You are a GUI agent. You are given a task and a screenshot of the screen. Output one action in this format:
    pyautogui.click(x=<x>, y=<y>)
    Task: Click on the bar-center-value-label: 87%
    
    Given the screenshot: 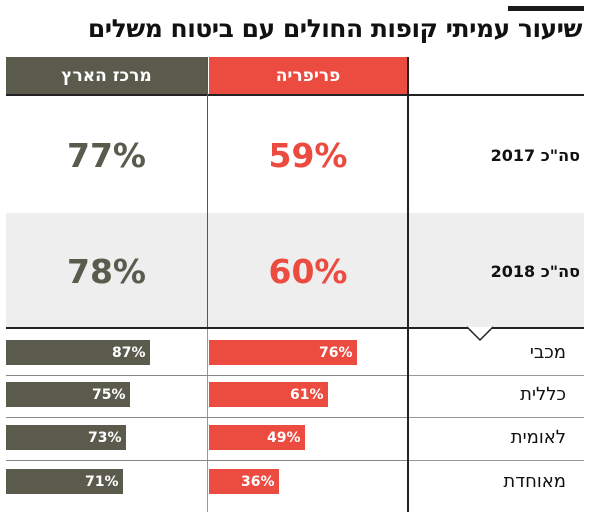 What is the action you would take?
    pyautogui.click(x=129, y=352)
    